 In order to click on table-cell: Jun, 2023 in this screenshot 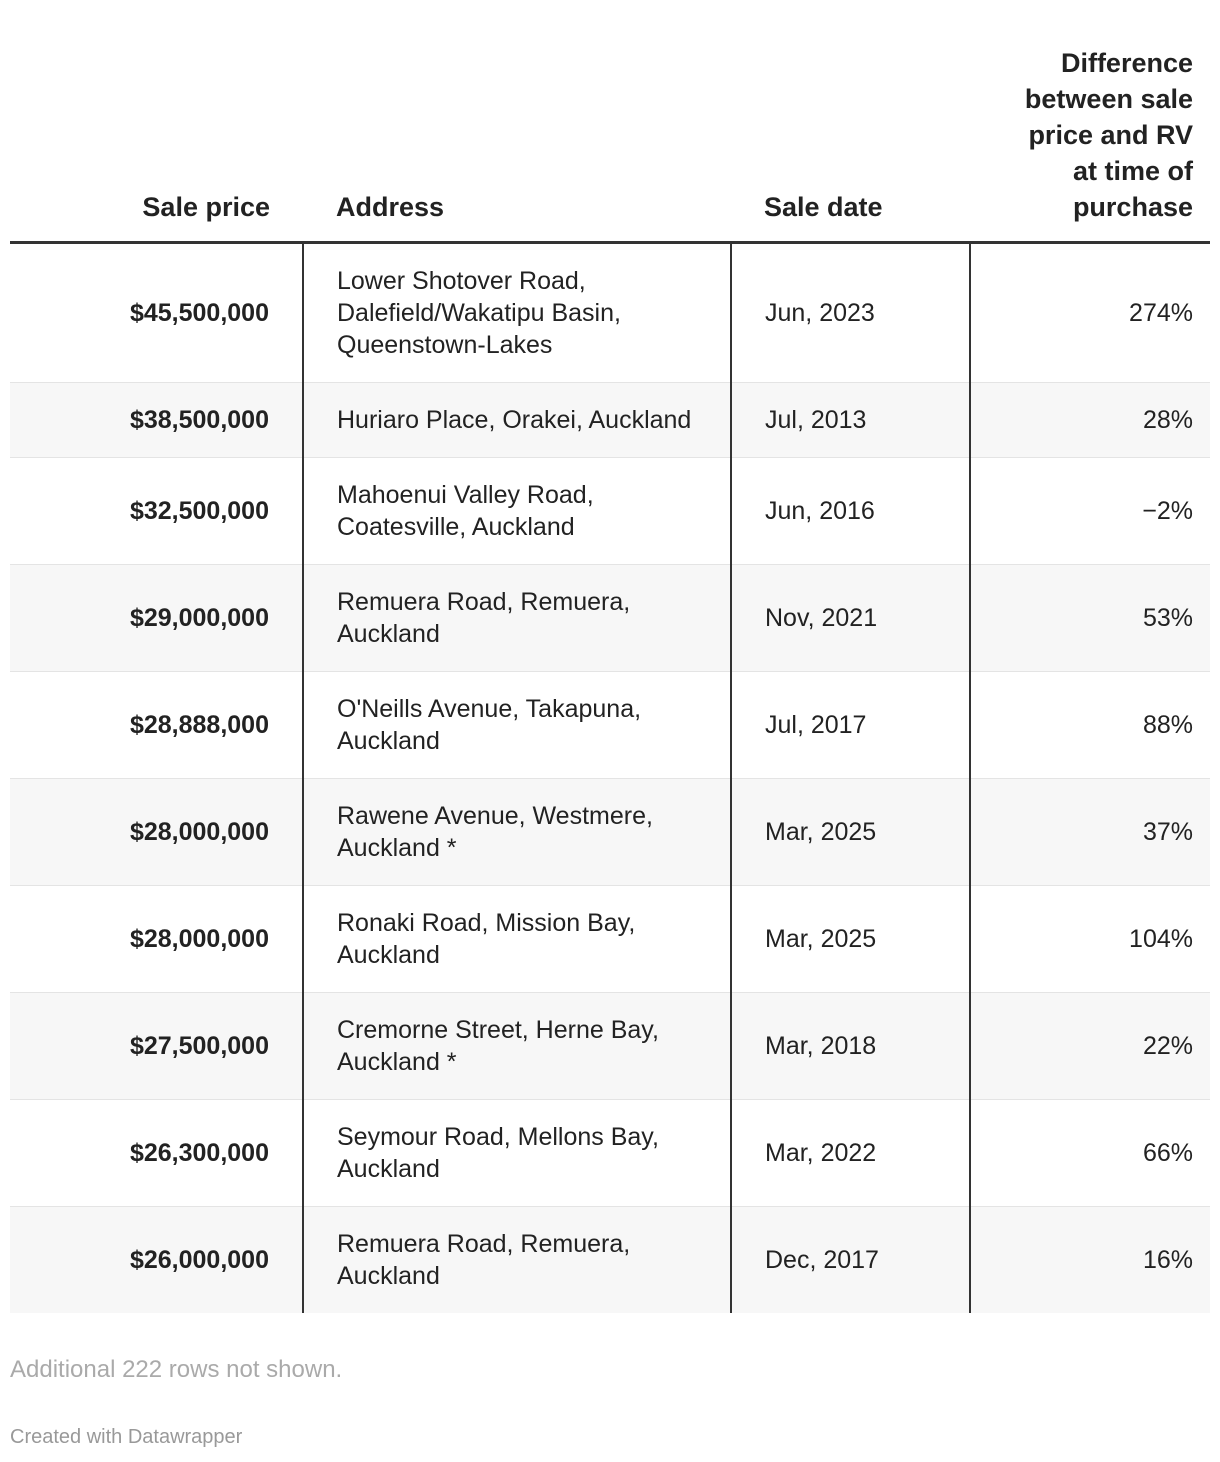, I will do `click(850, 312)`.